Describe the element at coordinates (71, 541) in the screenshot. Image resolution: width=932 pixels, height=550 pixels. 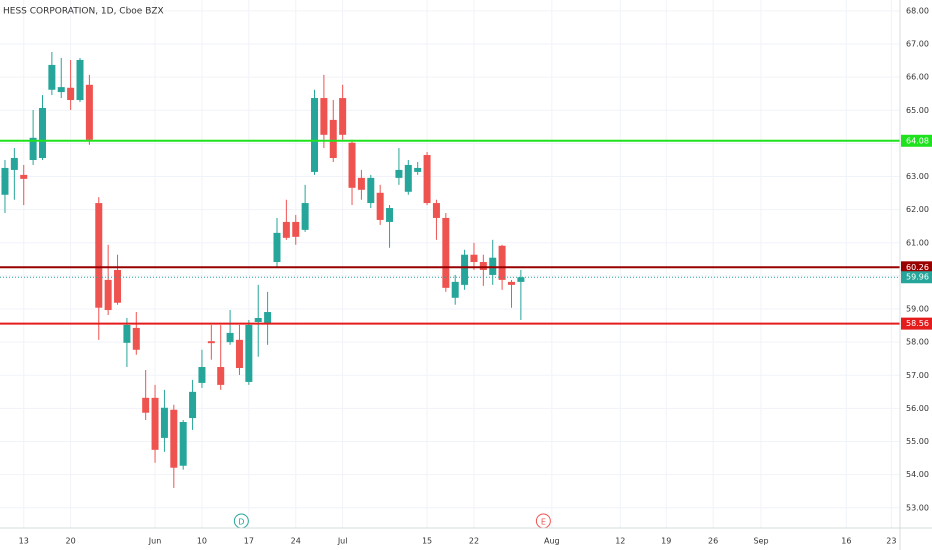
I see `x-tick-label: 20` at that location.